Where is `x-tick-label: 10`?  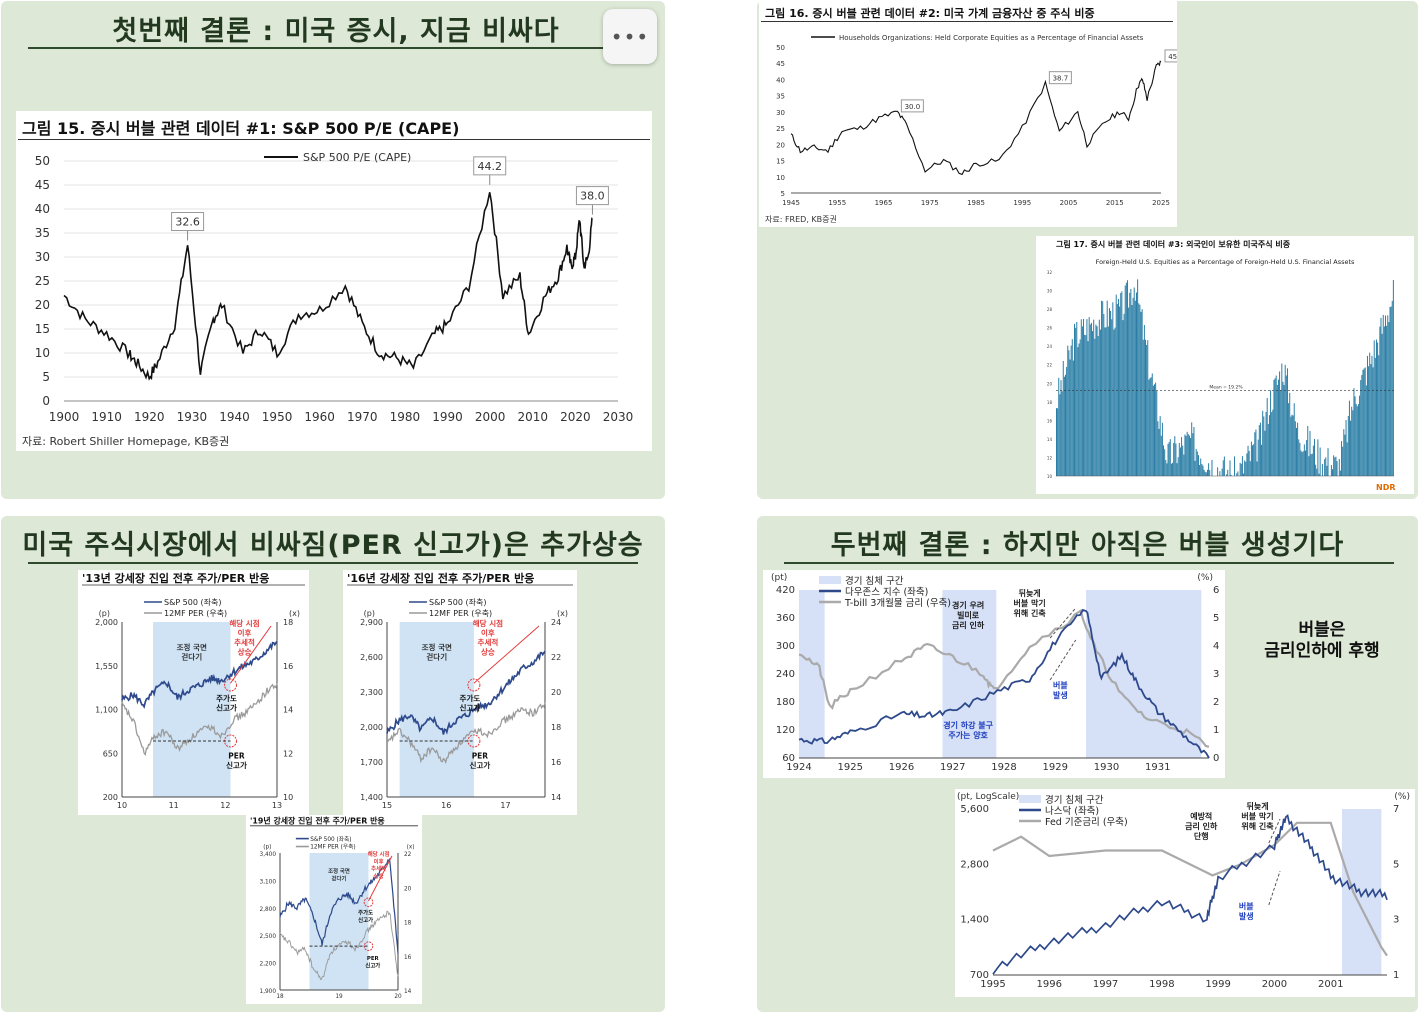
x-tick-label: 10 is located at coordinates (122, 805).